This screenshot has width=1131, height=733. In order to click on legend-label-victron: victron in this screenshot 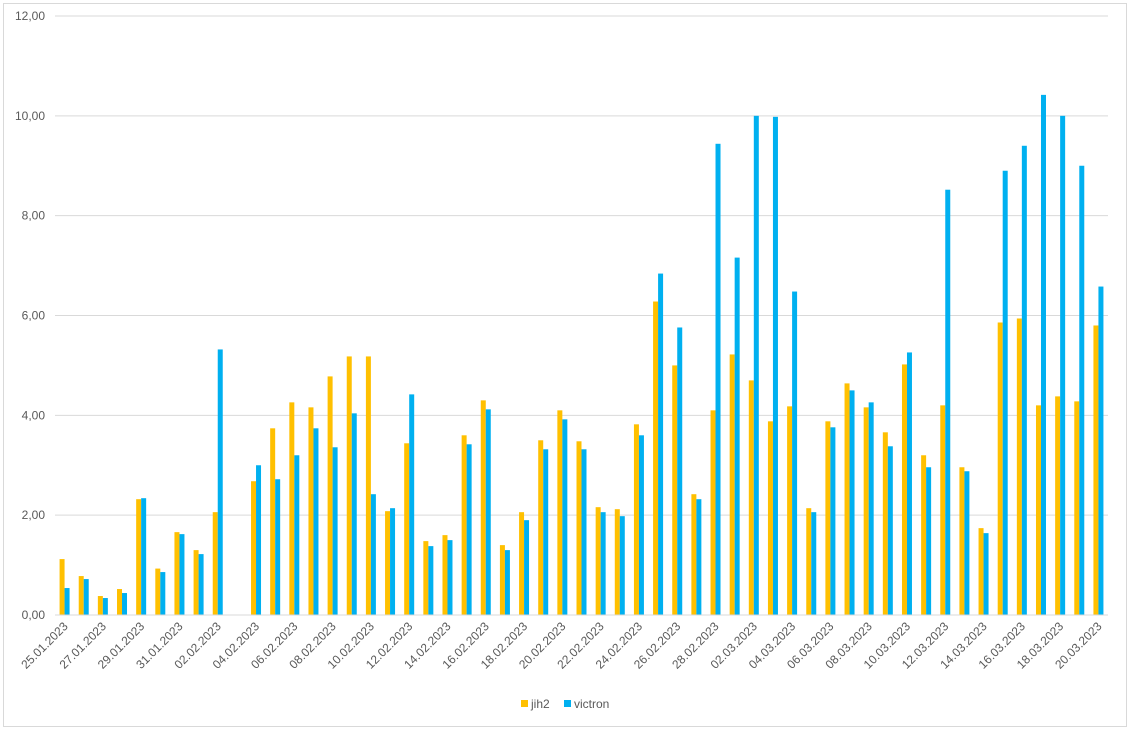, I will do `click(591, 704)`.